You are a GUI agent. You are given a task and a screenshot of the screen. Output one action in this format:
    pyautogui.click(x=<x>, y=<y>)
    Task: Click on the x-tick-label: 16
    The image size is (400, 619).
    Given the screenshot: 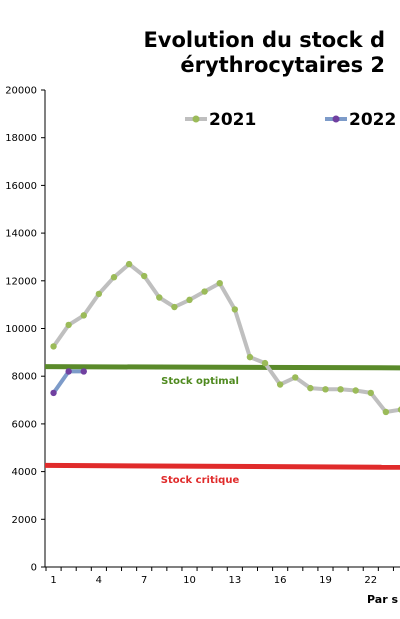 What is the action you would take?
    pyautogui.click(x=280, y=580)
    